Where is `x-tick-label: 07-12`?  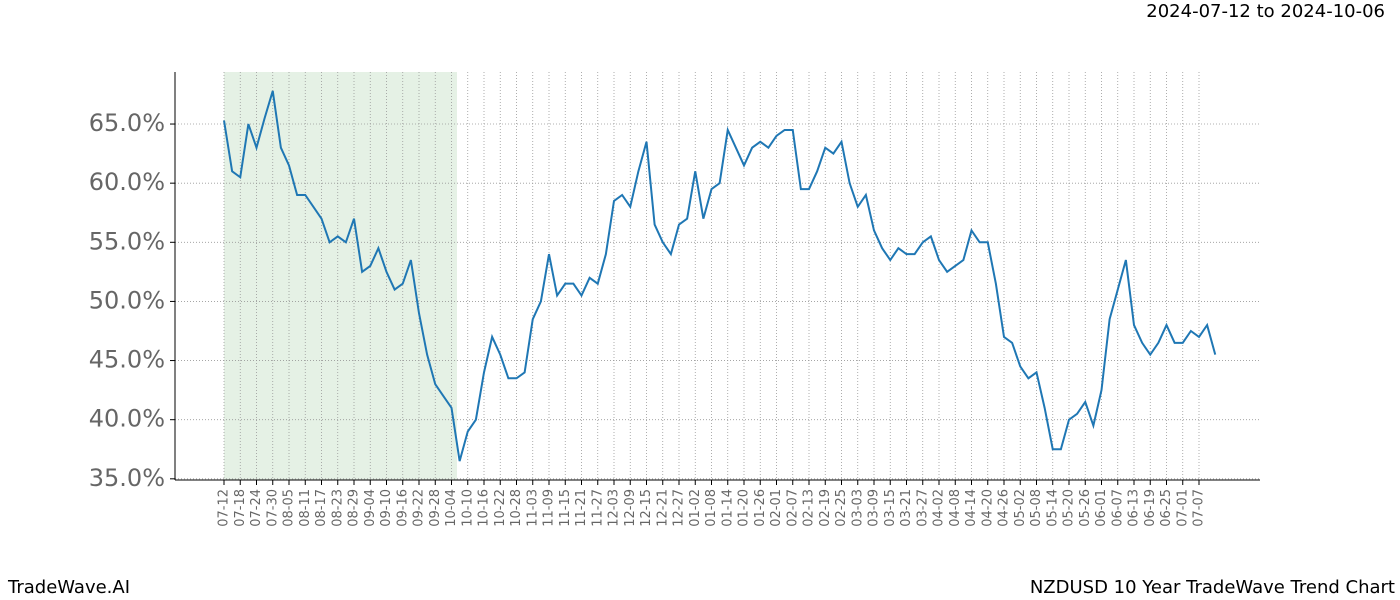
x-tick-label: 07-12 is located at coordinates (224, 508).